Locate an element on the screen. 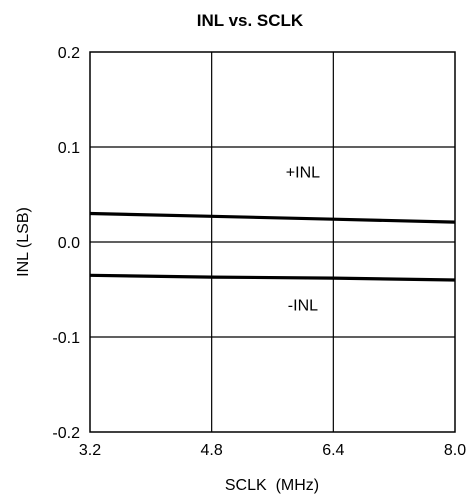  annotation-label: +INL is located at coordinates (303, 172).